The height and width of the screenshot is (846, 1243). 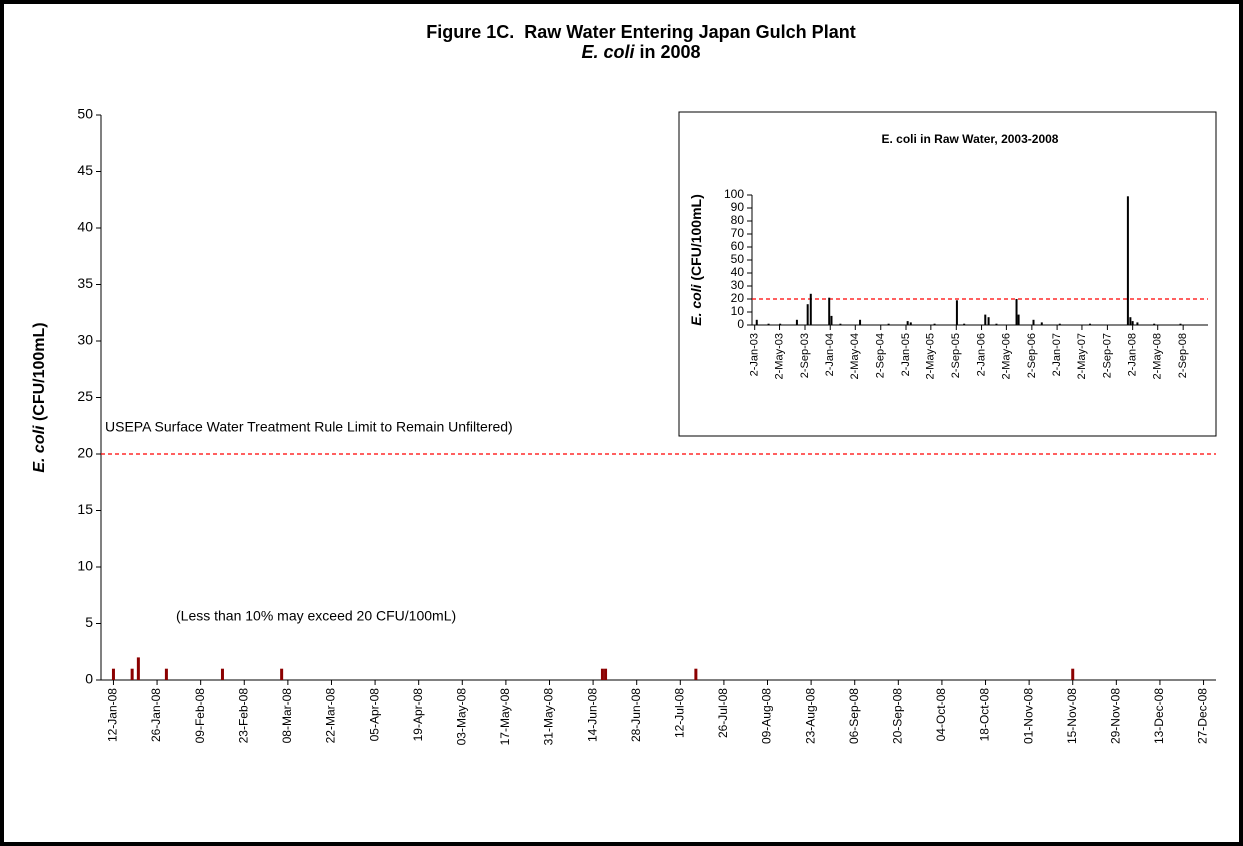 I want to click on x-tick-label: 2-Jan-08, so click(x=1133, y=354).